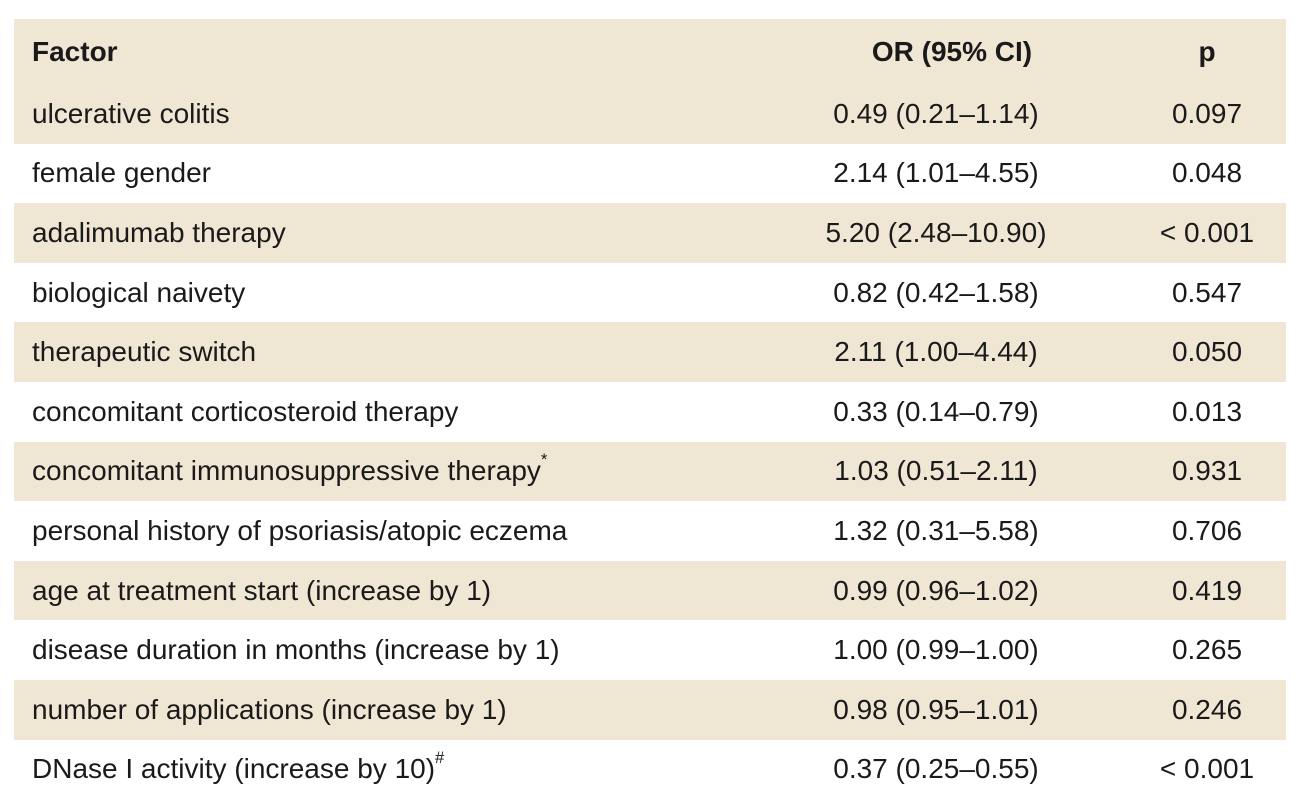 The image size is (1298, 800). Describe the element at coordinates (544, 460) in the screenshot. I see `footnote-marker: *` at that location.